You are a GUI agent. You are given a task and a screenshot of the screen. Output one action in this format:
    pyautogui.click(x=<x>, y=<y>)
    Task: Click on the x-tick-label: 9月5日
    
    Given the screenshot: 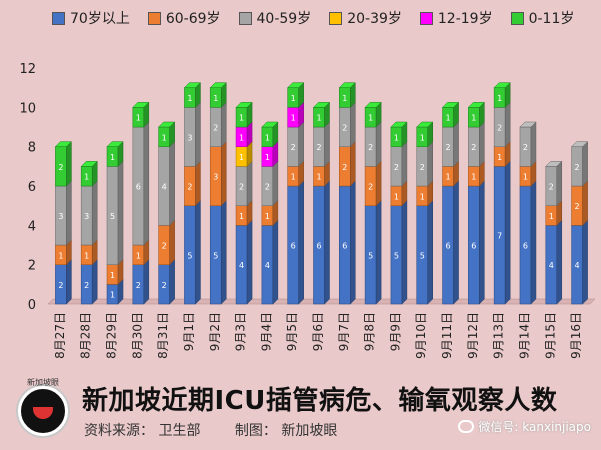 What is the action you would take?
    pyautogui.click(x=292, y=331)
    